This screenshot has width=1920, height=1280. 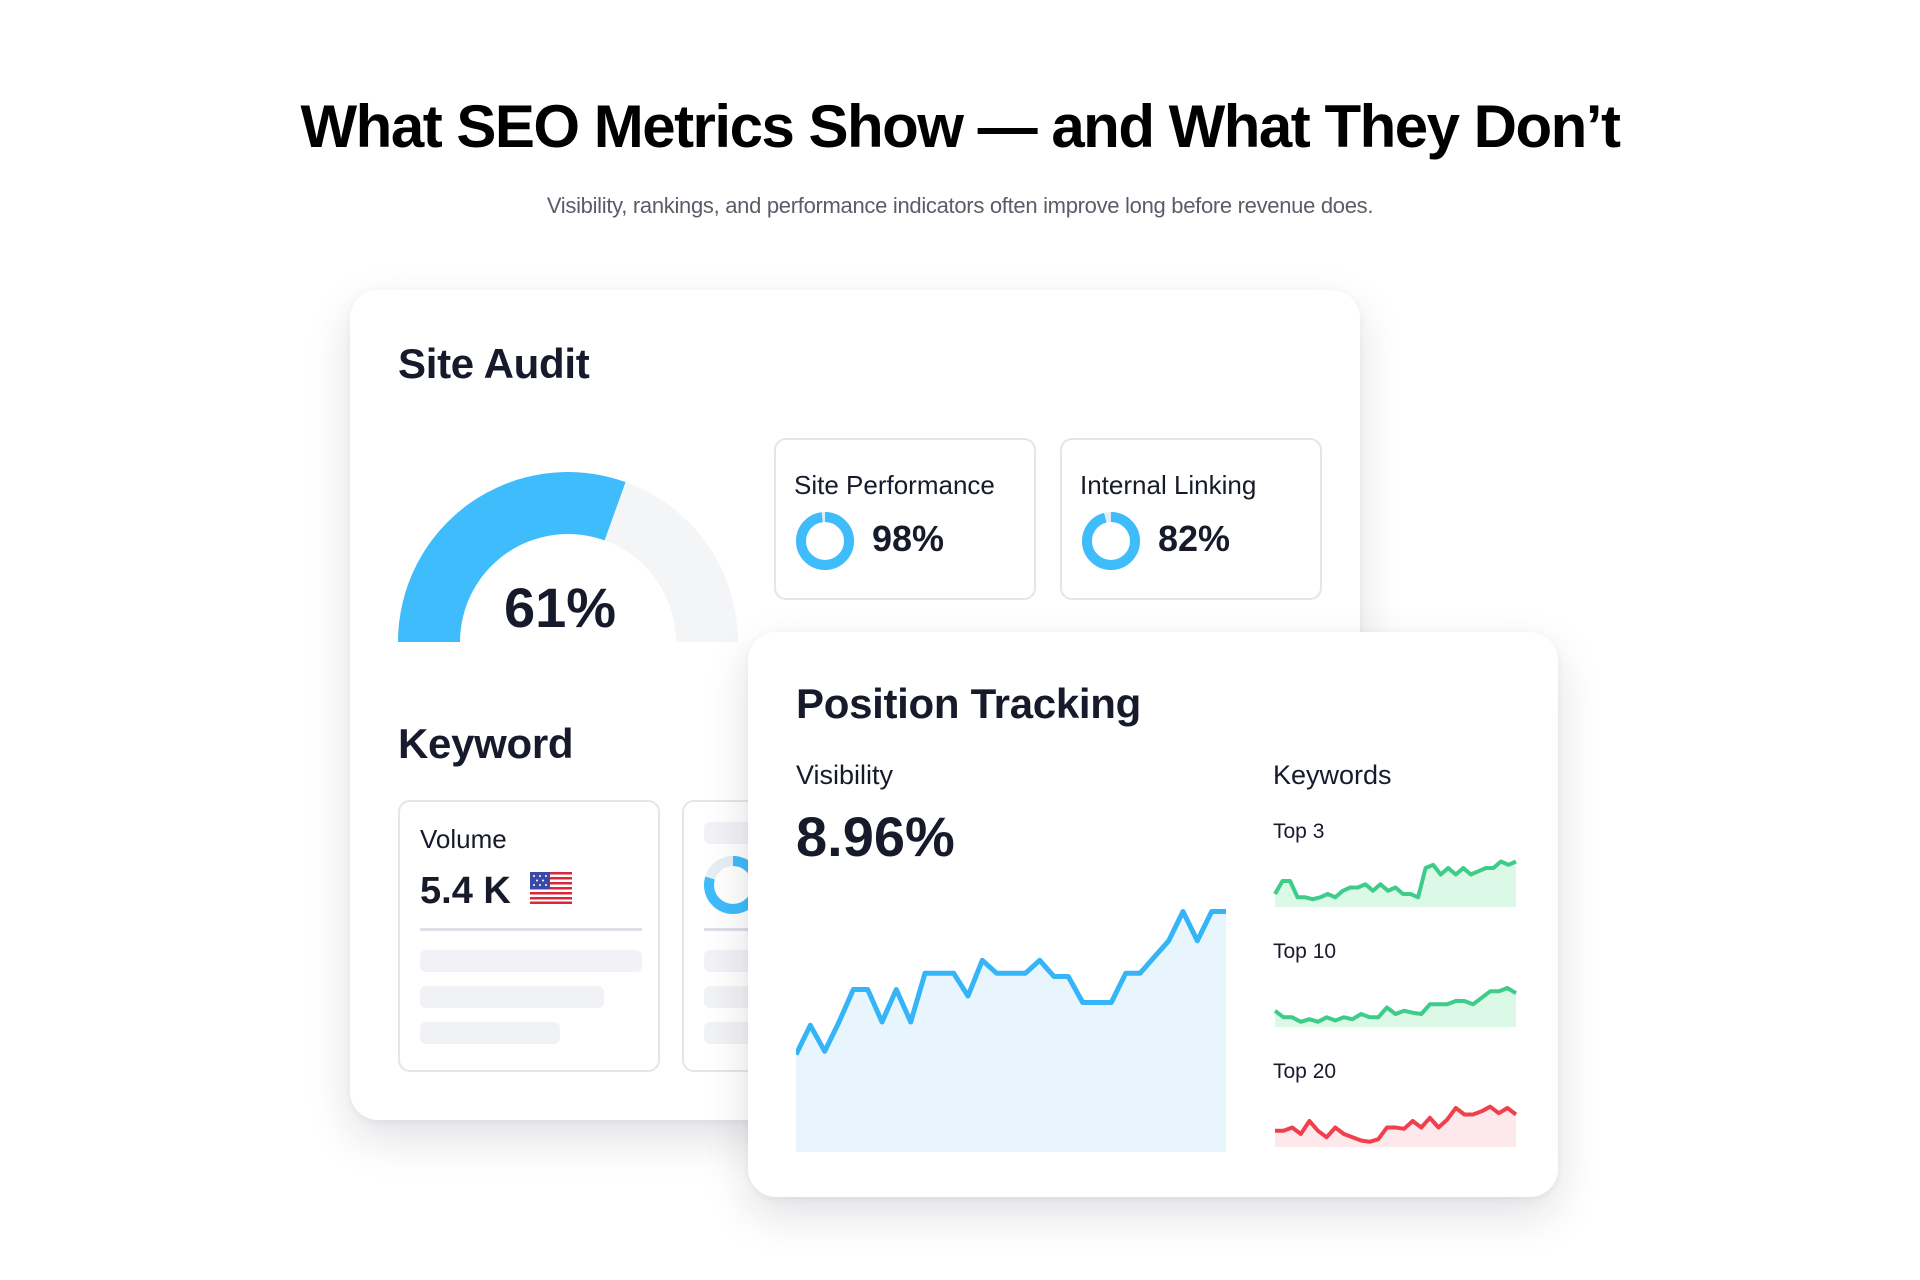 What do you see at coordinates (968, 703) in the screenshot?
I see `position-tracking-title: Position Tracking` at bounding box center [968, 703].